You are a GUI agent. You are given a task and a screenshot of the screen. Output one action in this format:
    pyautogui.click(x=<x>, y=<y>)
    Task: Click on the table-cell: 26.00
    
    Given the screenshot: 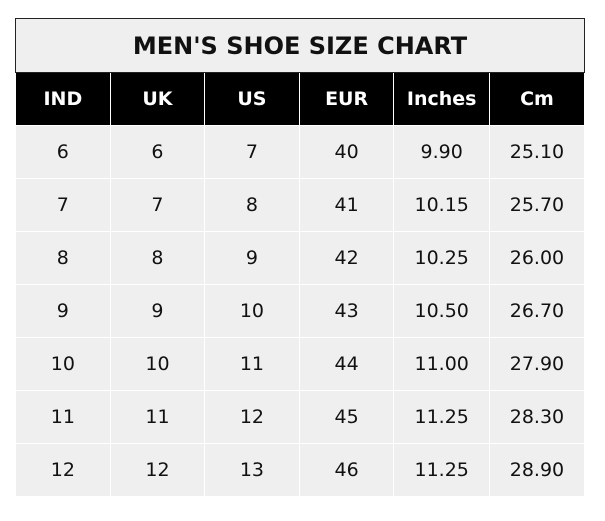 What is the action you would take?
    pyautogui.click(x=537, y=258)
    